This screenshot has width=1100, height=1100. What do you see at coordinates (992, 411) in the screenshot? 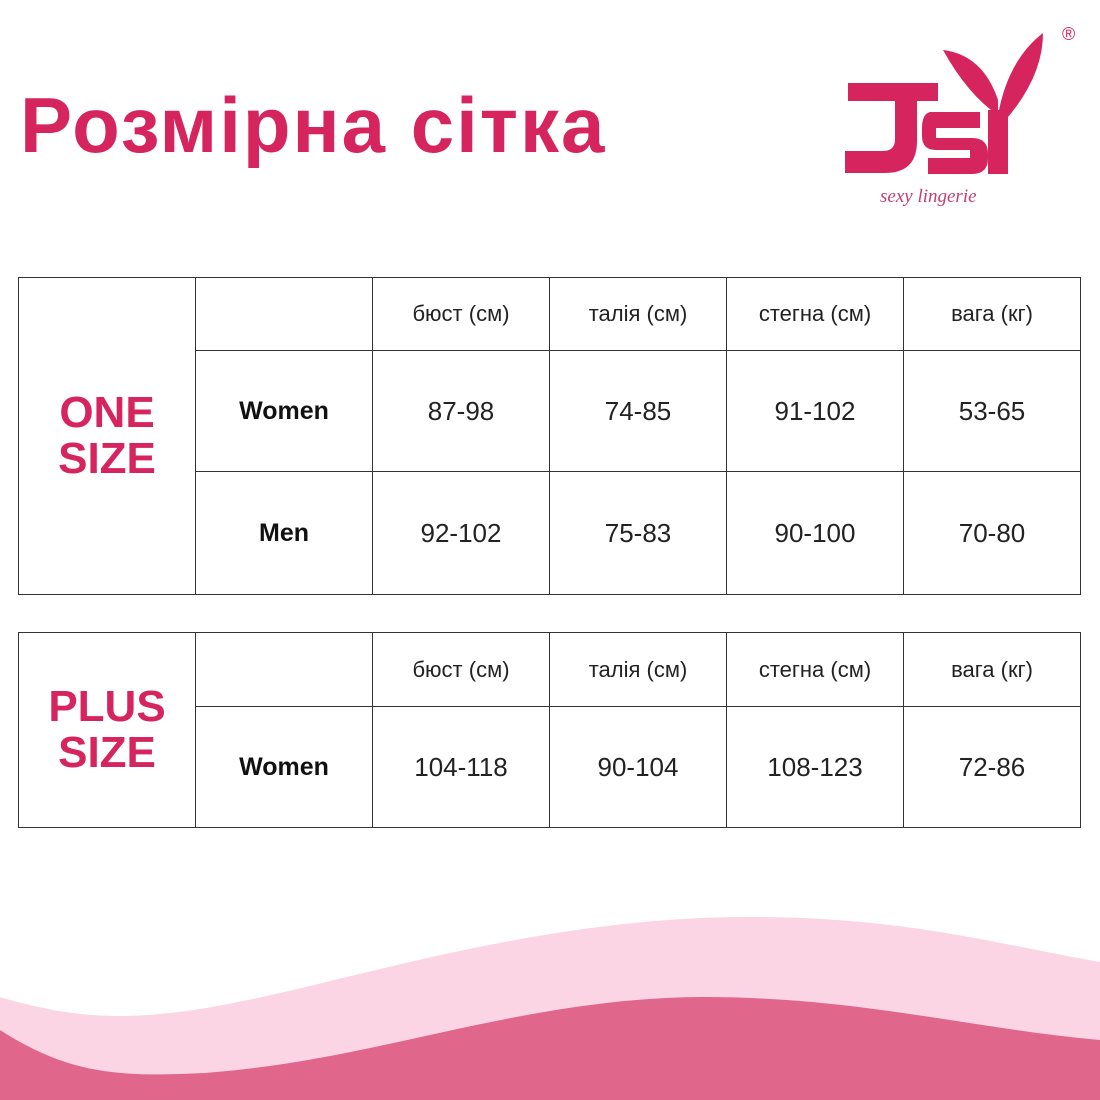
I see `cell: 53-65` at bounding box center [992, 411].